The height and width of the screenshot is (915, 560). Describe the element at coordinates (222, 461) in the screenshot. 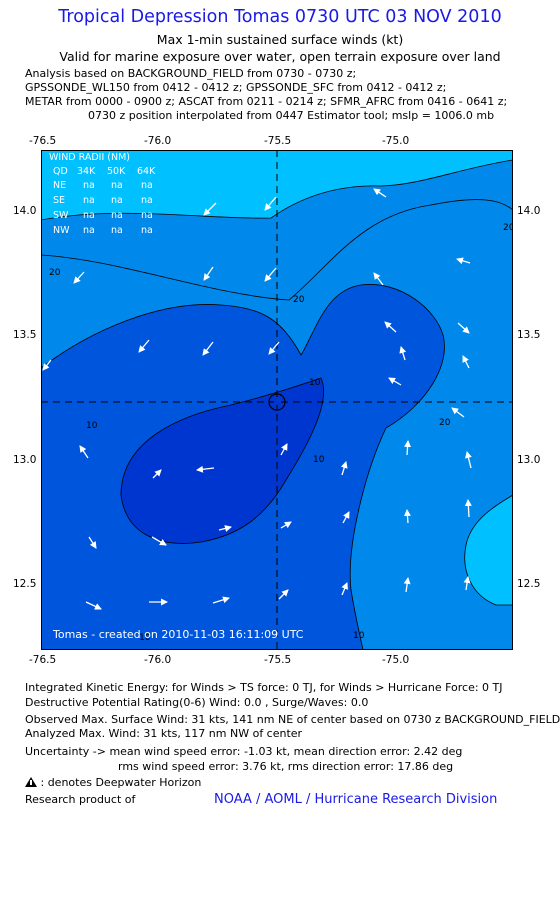

I see `band-core` at that location.